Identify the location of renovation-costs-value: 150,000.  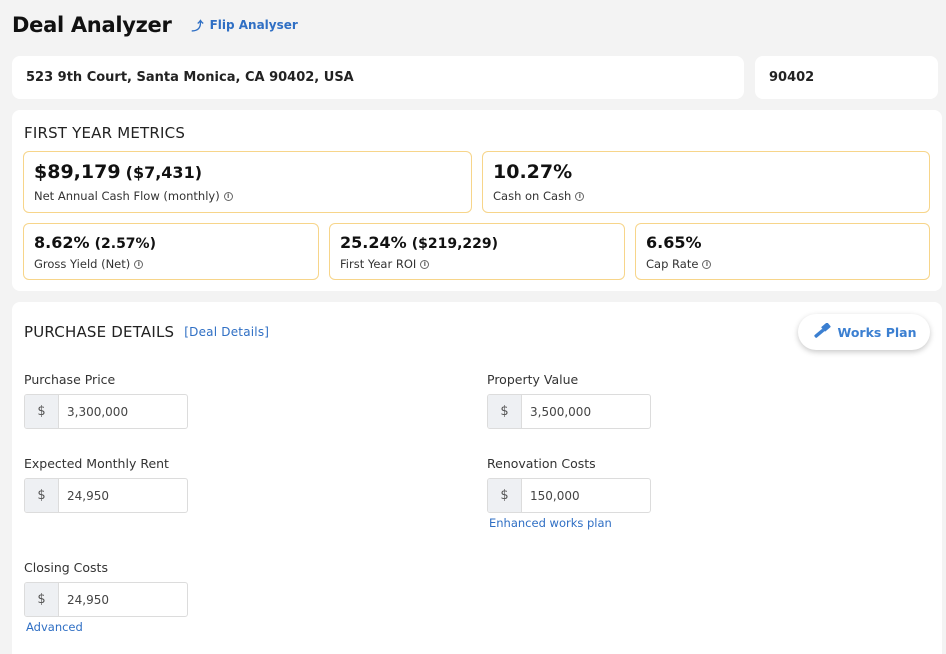
(555, 495).